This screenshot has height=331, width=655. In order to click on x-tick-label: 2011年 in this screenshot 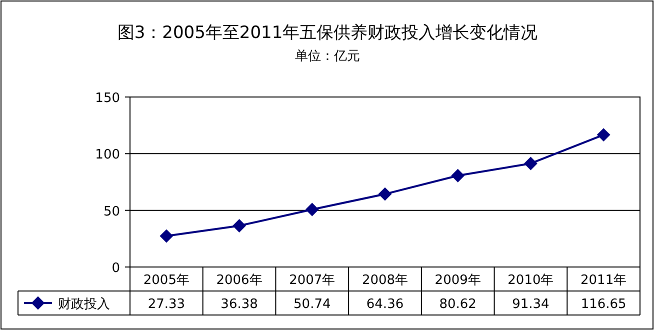, I will do `click(603, 280)`.